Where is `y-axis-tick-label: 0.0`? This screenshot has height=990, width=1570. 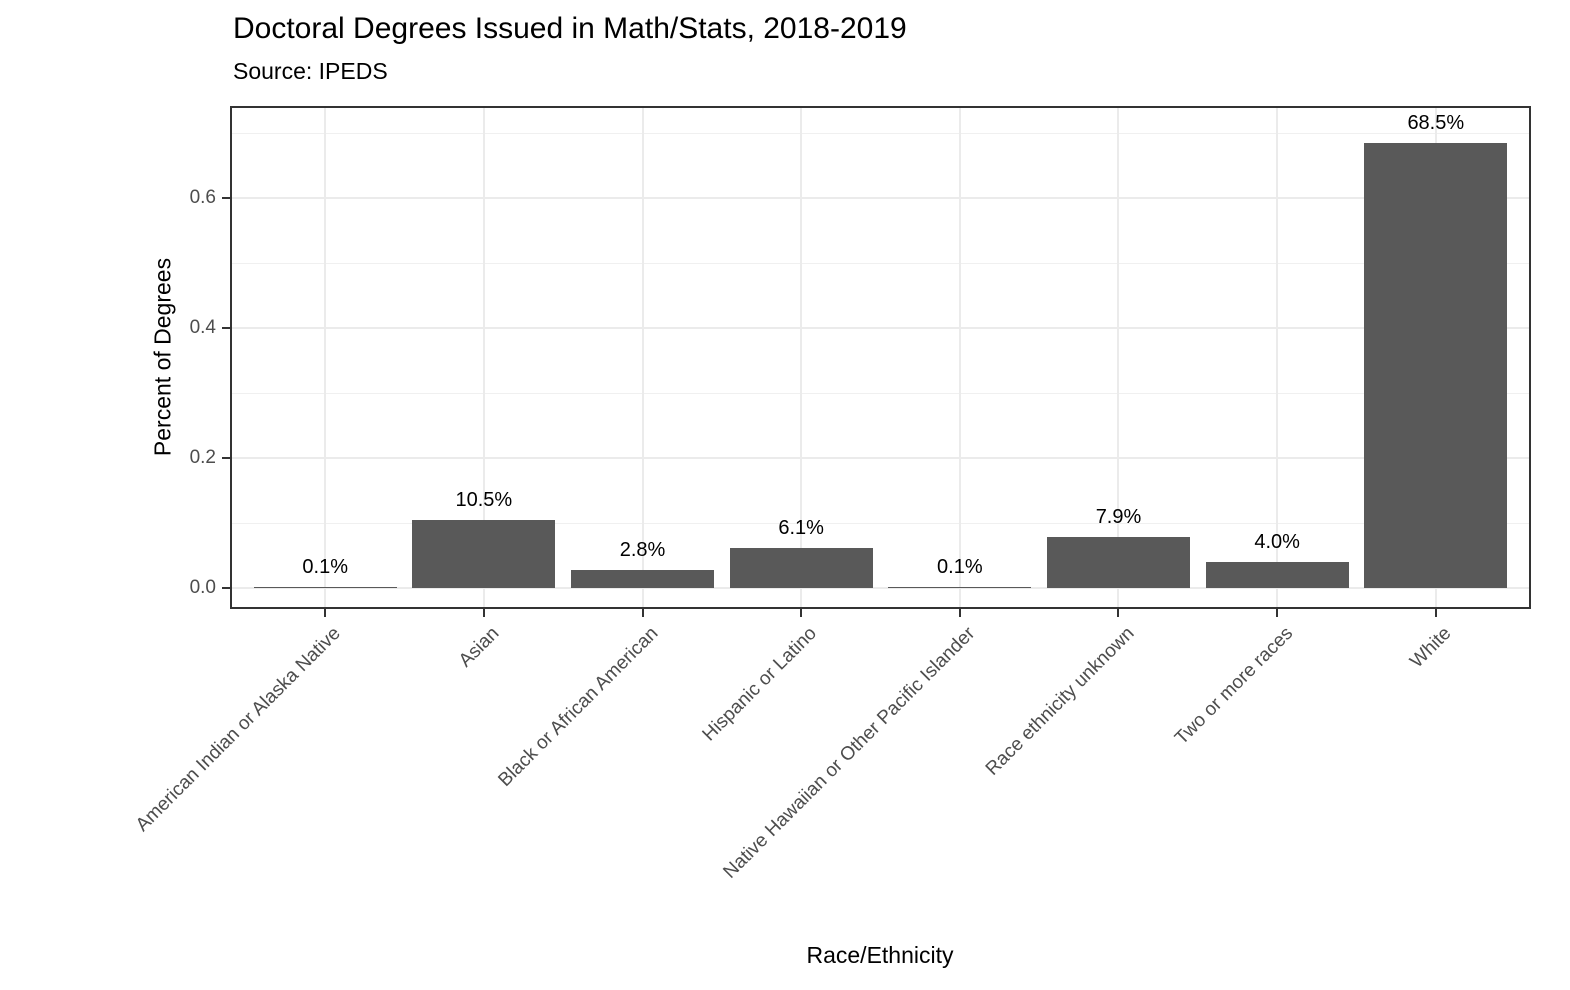
y-axis-tick-label: 0.0 is located at coordinates (202, 587).